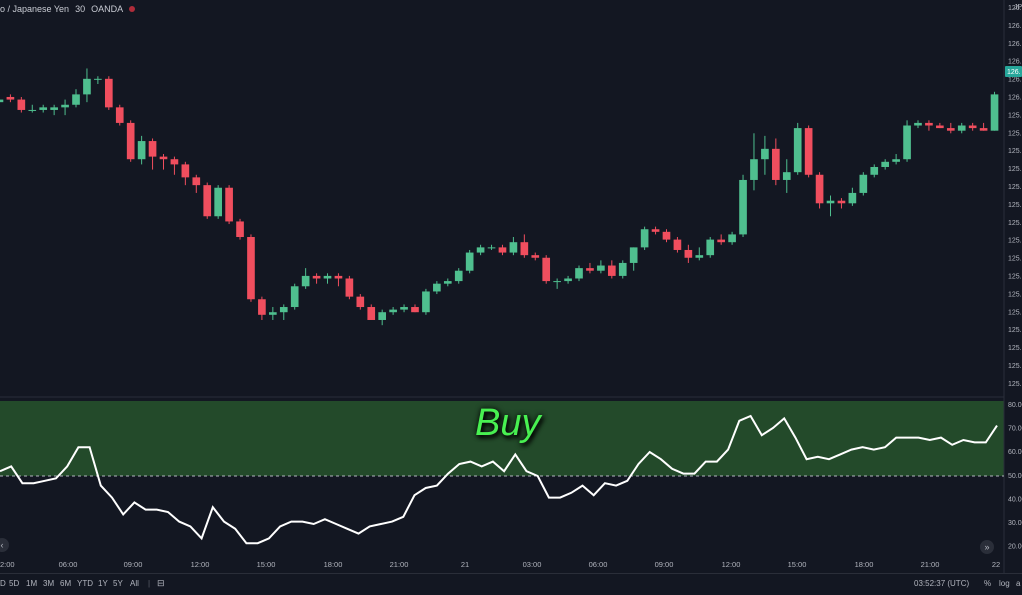  I want to click on time-tick-label: 15:00, so click(266, 564).